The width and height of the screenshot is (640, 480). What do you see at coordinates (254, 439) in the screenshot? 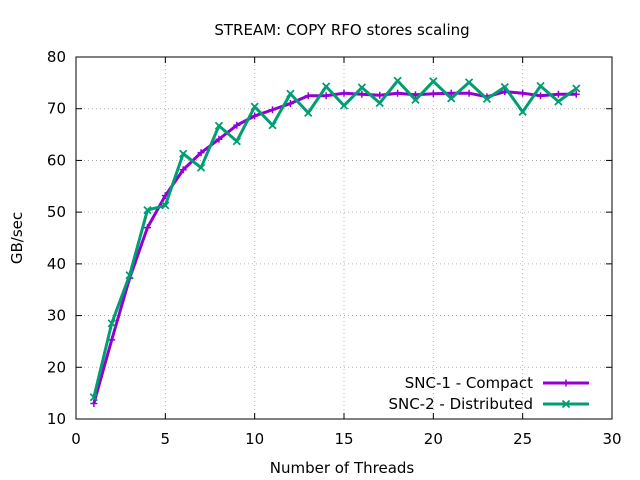
I see `x-tick-label: 10` at bounding box center [254, 439].